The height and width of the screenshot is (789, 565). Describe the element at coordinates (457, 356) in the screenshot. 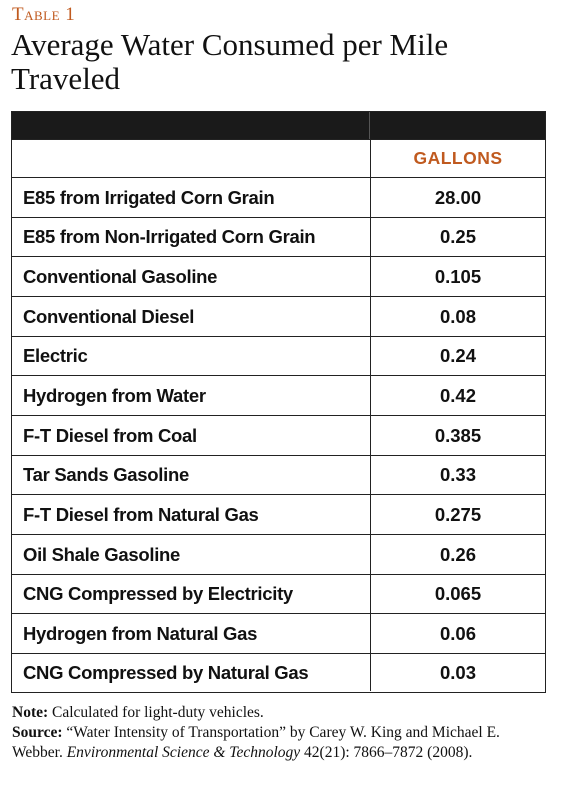

I see `row-value: 0.24` at that location.